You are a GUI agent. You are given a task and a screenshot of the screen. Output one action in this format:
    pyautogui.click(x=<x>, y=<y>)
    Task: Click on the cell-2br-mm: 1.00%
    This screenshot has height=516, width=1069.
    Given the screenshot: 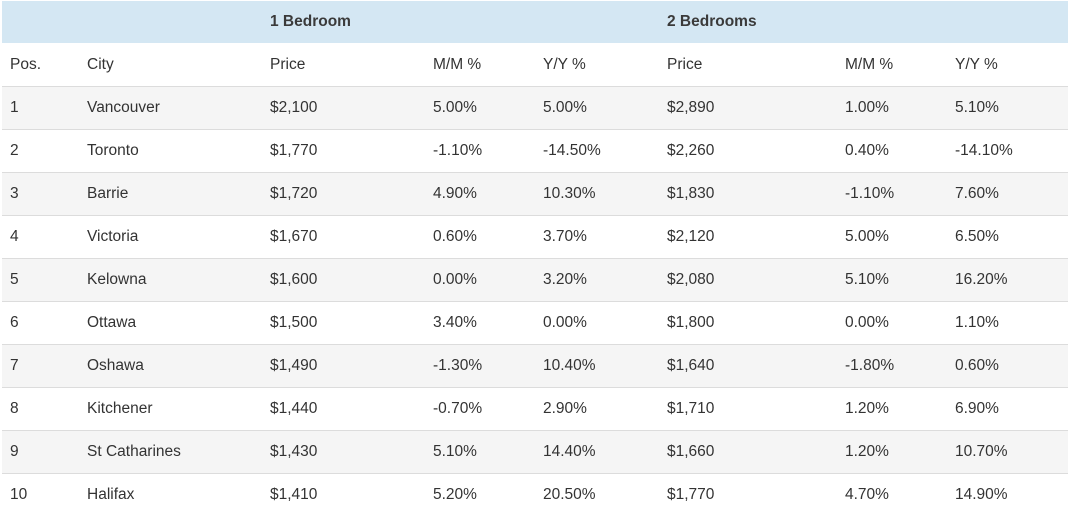 What is the action you would take?
    pyautogui.click(x=892, y=108)
    